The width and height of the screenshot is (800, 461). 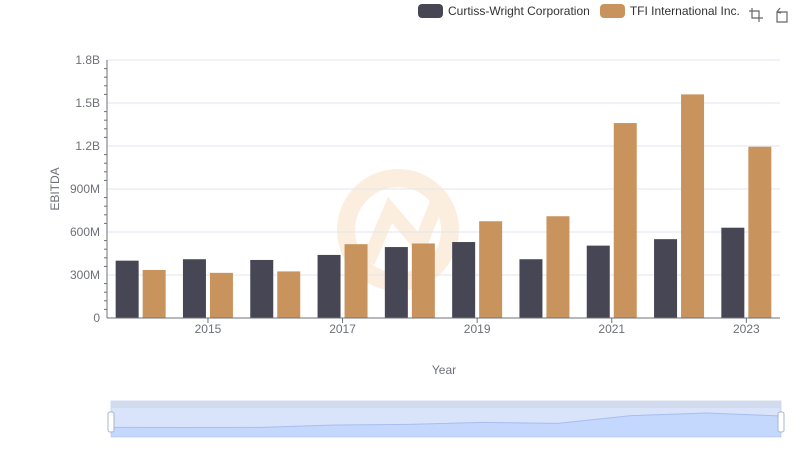 What do you see at coordinates (558, 267) in the screenshot?
I see `bar-tfi-2020` at bounding box center [558, 267].